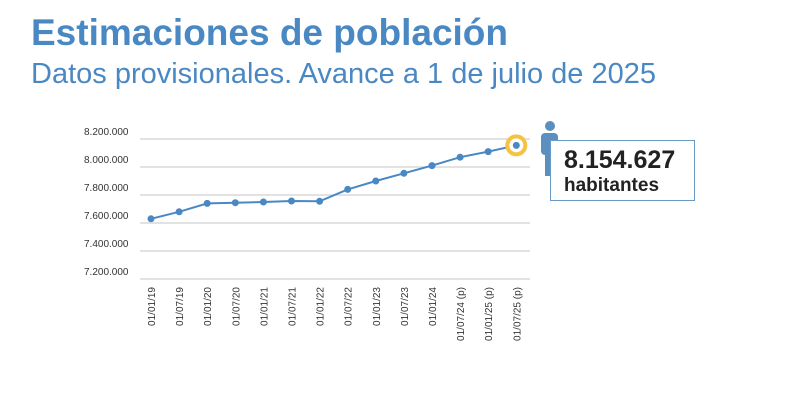  I want to click on population-value: 8.154.627, so click(620, 160).